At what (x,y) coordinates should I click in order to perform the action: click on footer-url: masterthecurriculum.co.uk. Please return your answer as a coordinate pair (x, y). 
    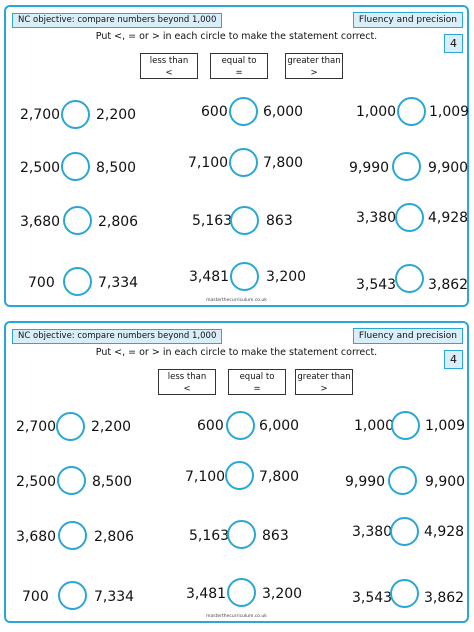
    Looking at the image, I should click on (236, 616).